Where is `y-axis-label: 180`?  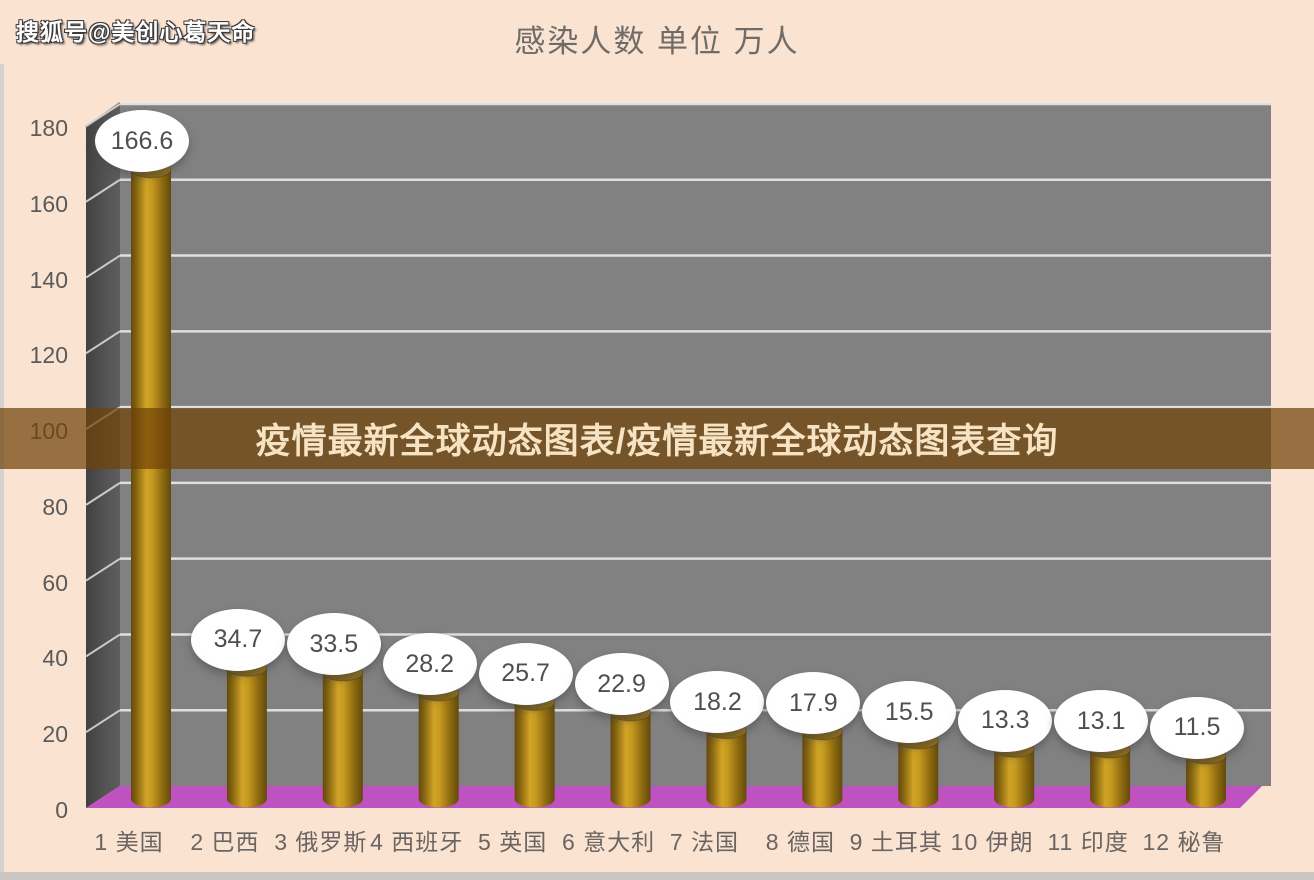
y-axis-label: 180 is located at coordinates (48, 127).